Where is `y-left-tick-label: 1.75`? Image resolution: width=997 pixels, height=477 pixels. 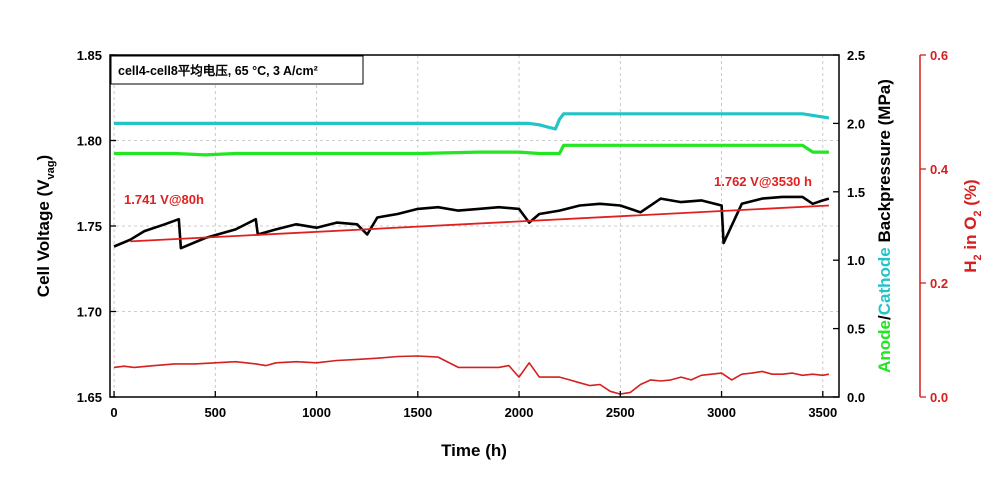
y-left-tick-label: 1.75 is located at coordinates (89, 226).